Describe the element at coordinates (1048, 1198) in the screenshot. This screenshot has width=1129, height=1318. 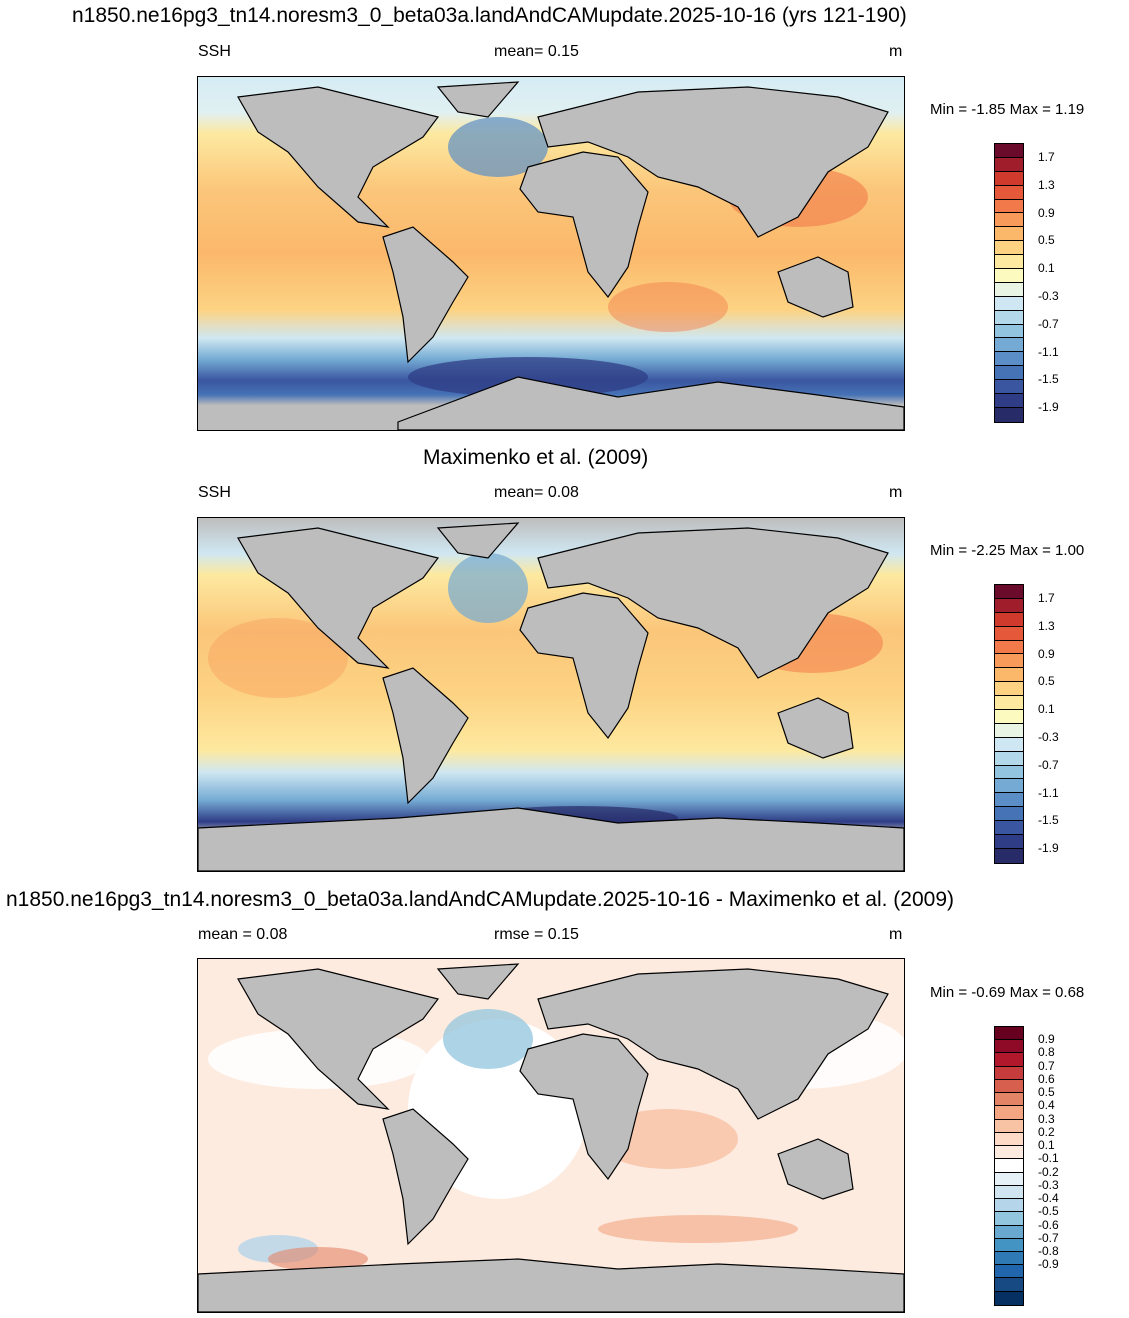
I see `panel3-colorbar-tick-label: -0.4` at that location.